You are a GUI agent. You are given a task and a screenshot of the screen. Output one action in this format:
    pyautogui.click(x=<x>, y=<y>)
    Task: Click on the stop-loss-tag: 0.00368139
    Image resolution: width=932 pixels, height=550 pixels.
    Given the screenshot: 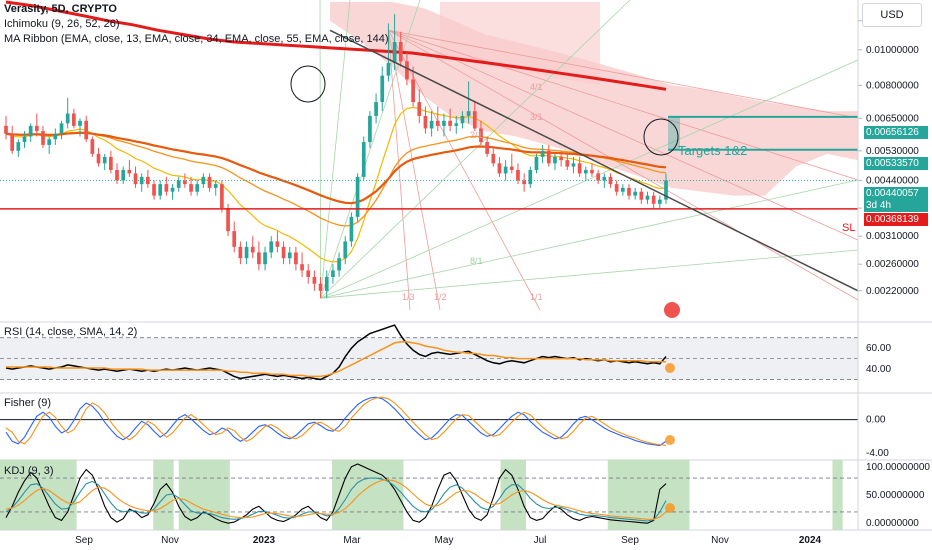 What is the action you would take?
    pyautogui.click(x=896, y=219)
    